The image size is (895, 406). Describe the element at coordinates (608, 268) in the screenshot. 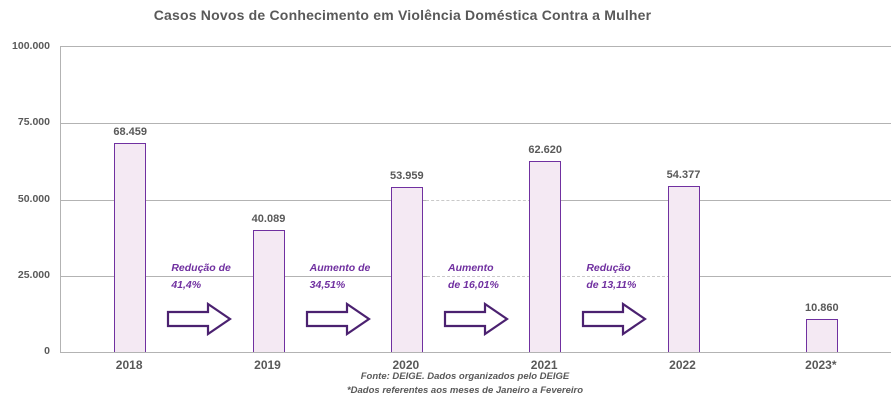

I see `annotation-text-line1: Redução` at that location.